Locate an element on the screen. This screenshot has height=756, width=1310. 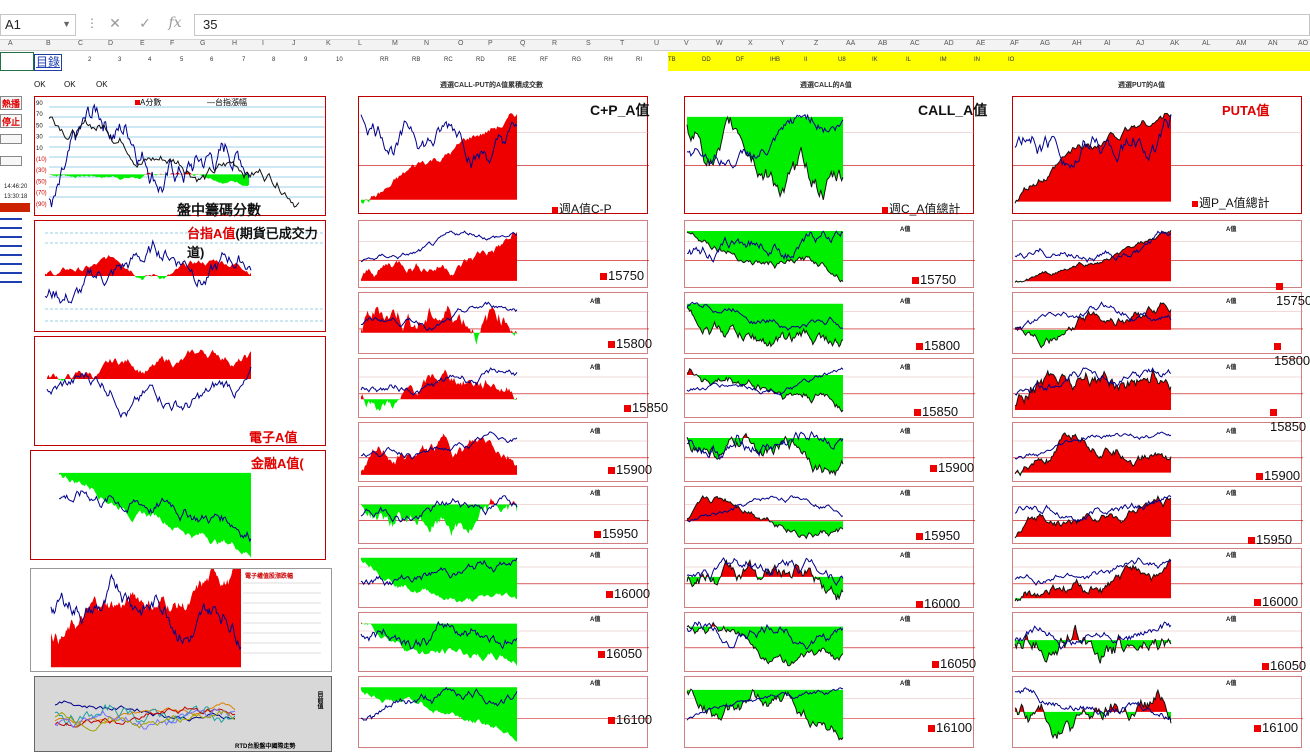
enter-icon: ✓ is located at coordinates (145, 23).